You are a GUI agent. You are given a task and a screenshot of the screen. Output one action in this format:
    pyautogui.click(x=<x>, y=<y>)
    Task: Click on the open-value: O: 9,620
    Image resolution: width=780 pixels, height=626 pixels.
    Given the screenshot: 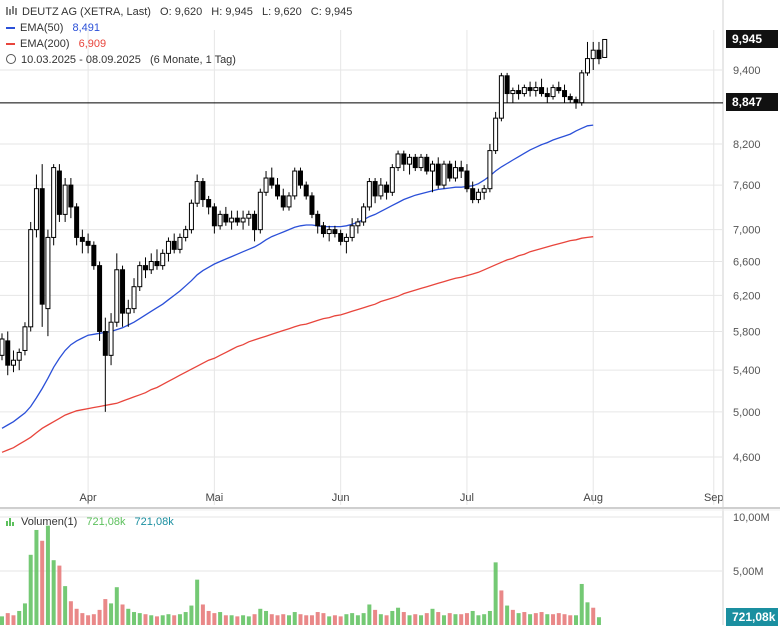 What is the action you would take?
    pyautogui.click(x=181, y=12)
    